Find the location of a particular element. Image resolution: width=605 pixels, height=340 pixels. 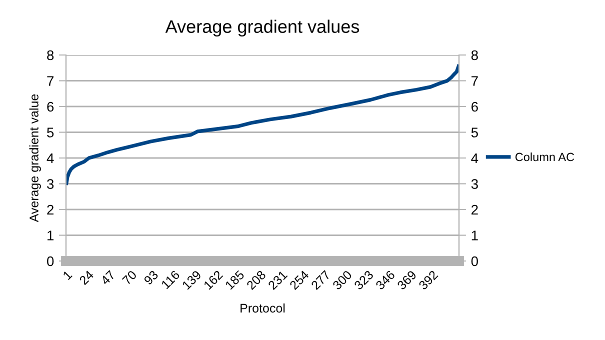

x-tick-label: 1 is located at coordinates (67, 275).